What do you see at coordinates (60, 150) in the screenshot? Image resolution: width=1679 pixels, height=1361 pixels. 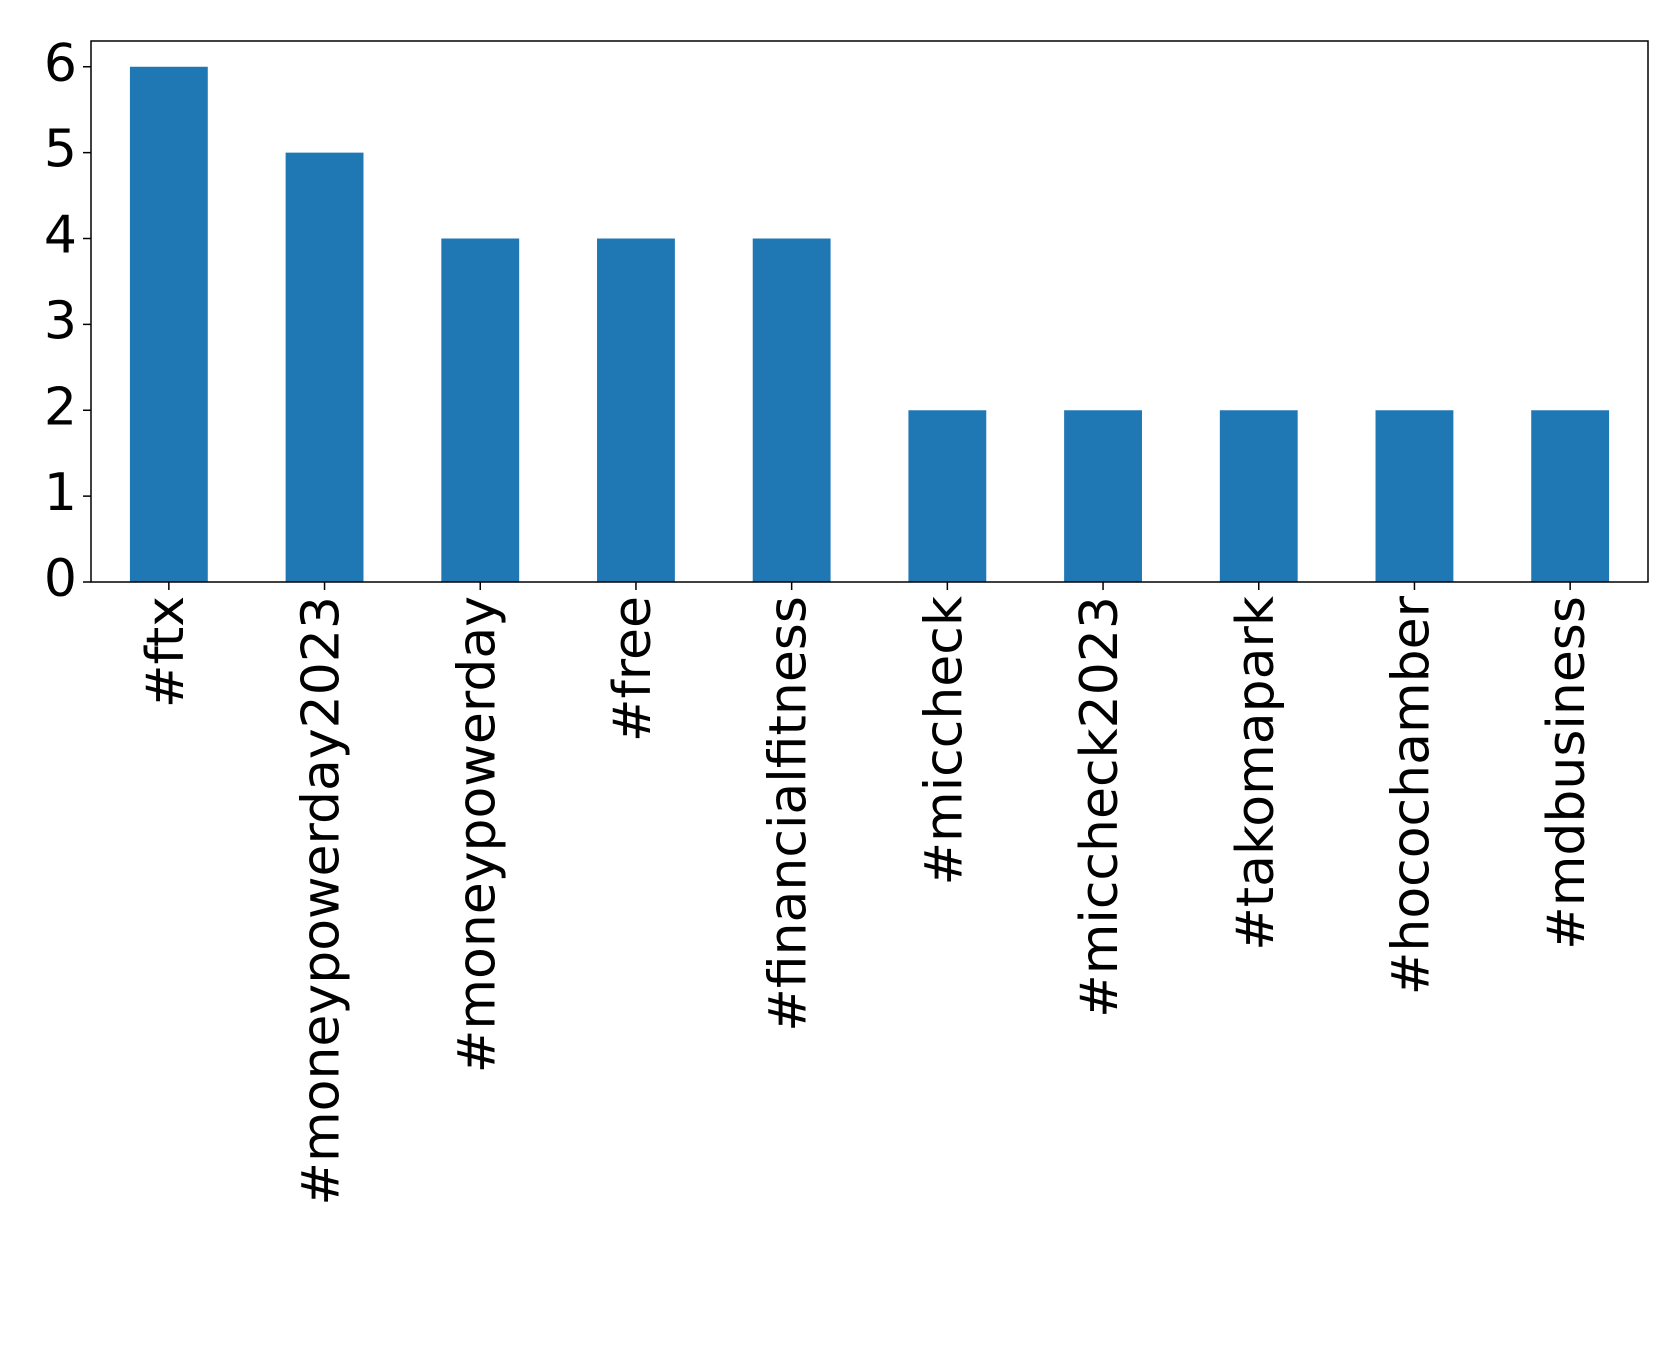 I see `y-tick-label: 5` at bounding box center [60, 150].